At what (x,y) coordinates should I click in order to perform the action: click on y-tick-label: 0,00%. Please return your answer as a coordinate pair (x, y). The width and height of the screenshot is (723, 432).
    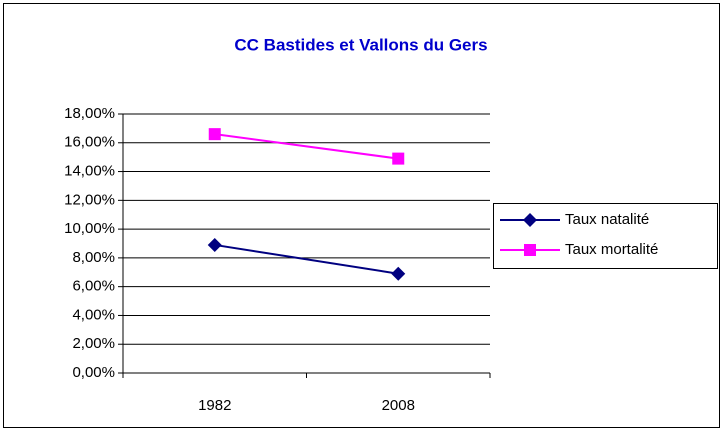
    Looking at the image, I should click on (93, 372).